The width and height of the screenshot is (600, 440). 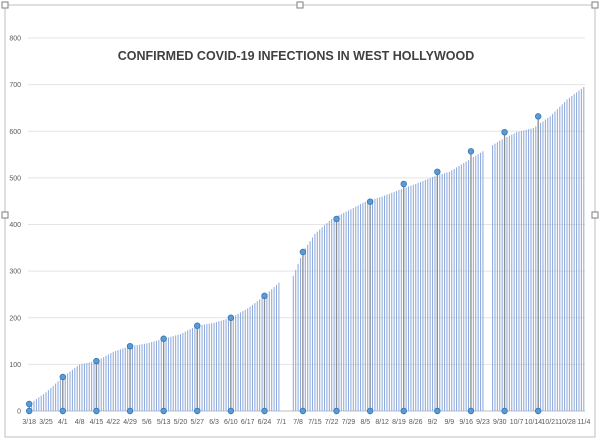 What do you see at coordinates (595, 215) in the screenshot?
I see `resize-handle-middle-right` at bounding box center [595, 215].